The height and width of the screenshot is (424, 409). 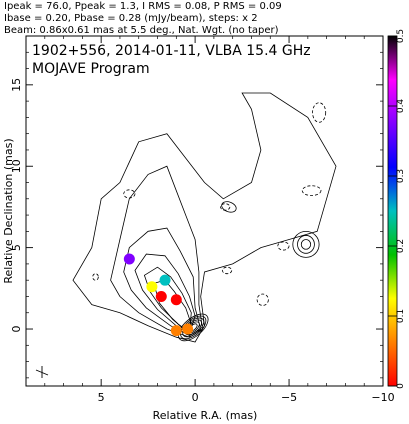 I want to click on outer-component-contour, so click(x=306, y=244).